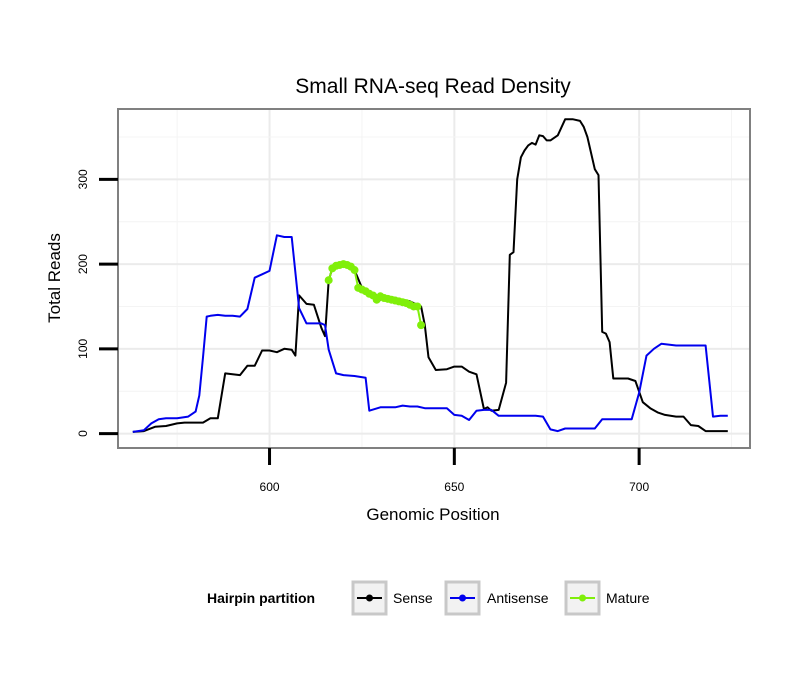 Image resolution: width=810 pixels, height=690 pixels. What do you see at coordinates (582, 598) in the screenshot?
I see `legend-point-mature` at bounding box center [582, 598].